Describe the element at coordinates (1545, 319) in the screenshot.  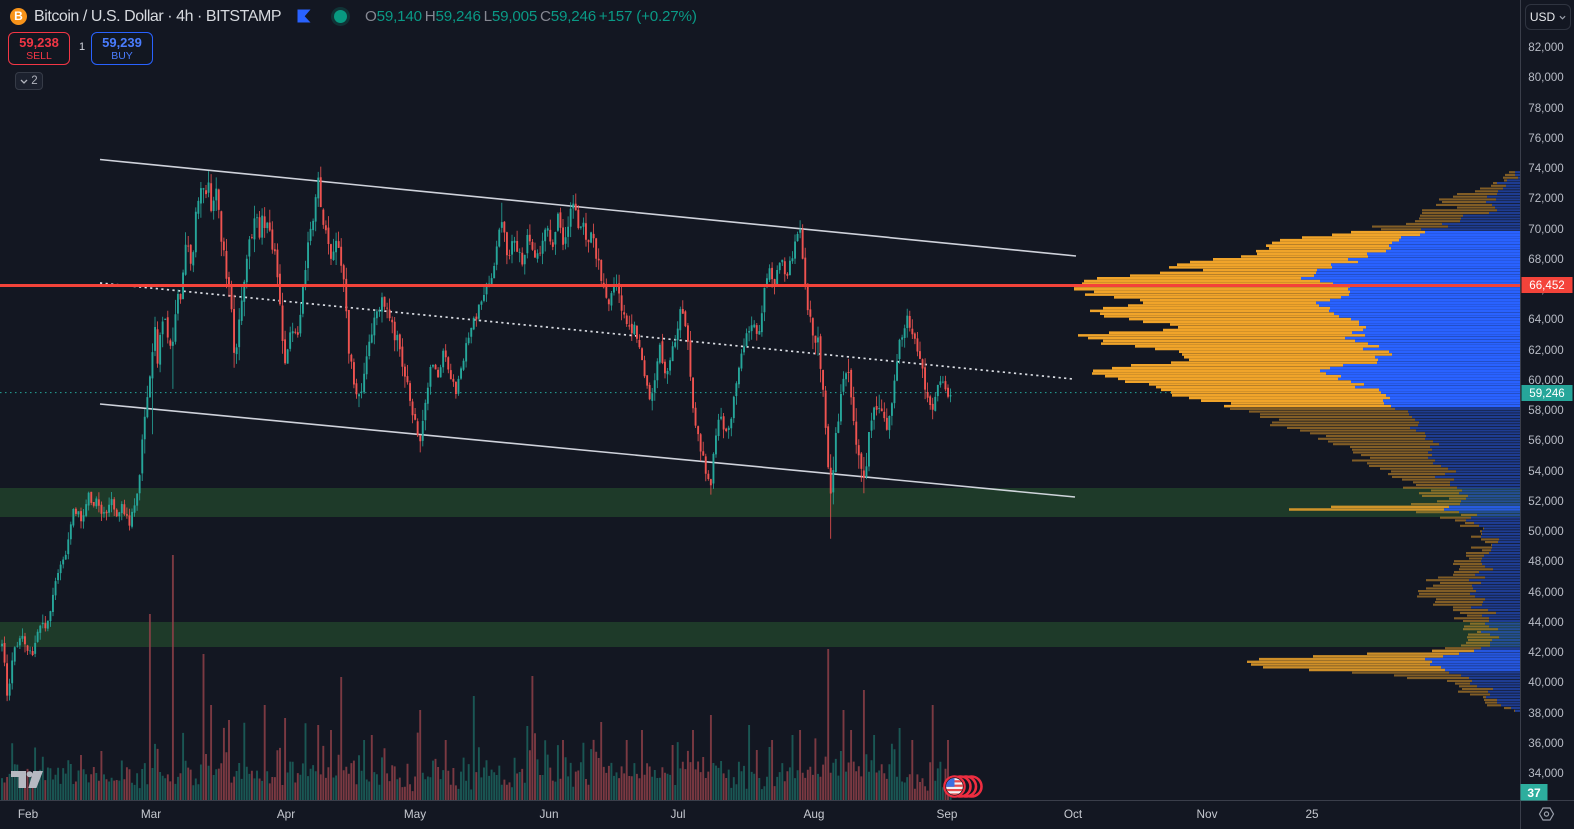
I see `svg-text: 64,000` at that location.